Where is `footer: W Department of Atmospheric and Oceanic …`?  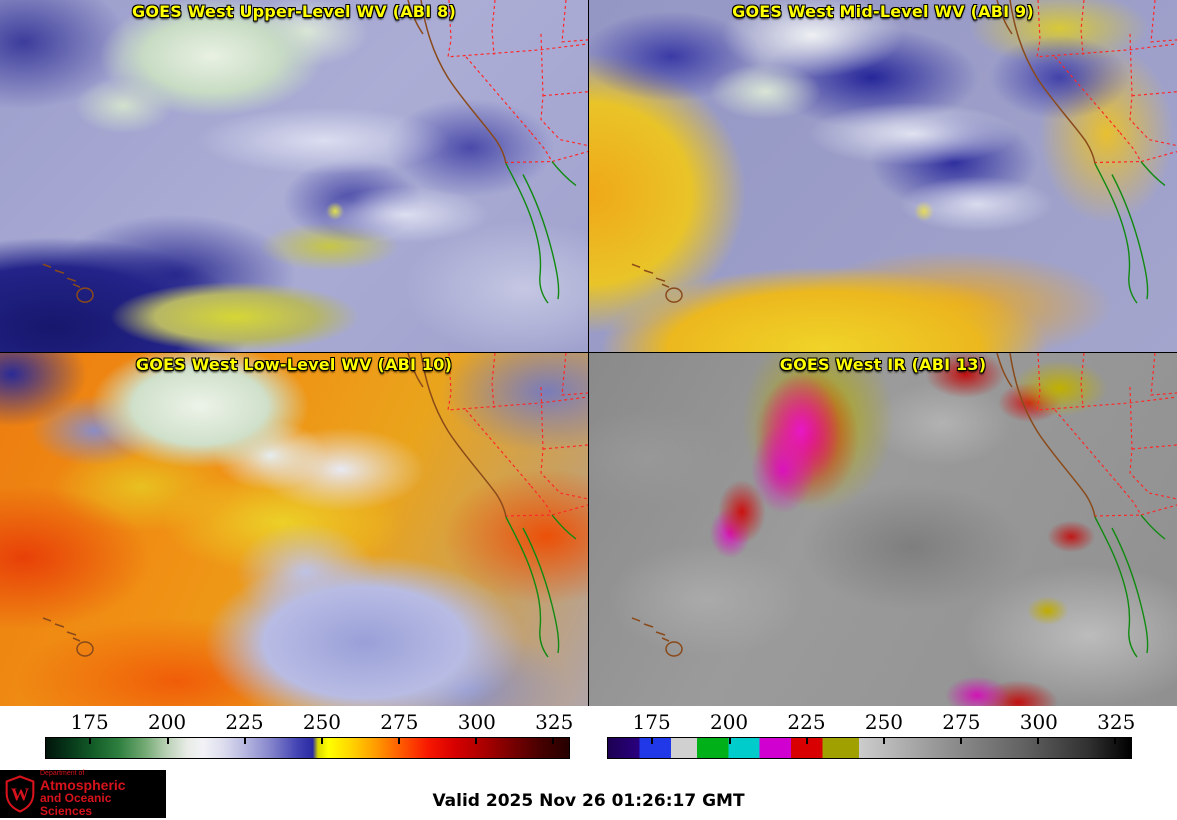
footer: W Department of Atmospheric and Oceanic … is located at coordinates (588, 794).